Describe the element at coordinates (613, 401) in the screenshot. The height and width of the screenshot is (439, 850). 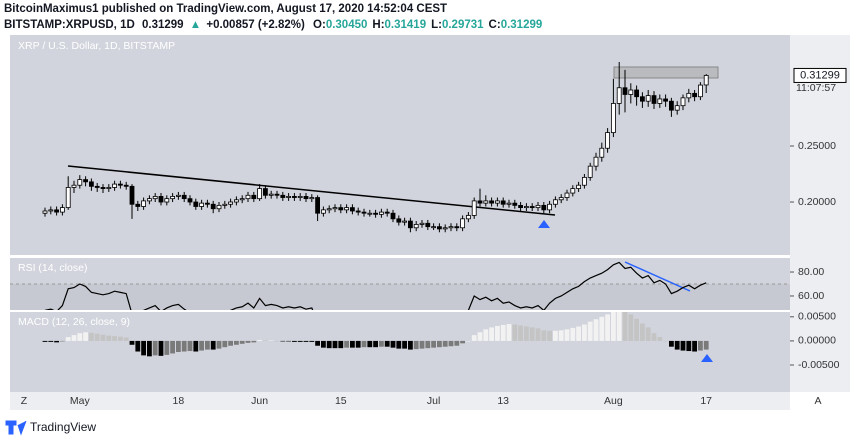
I see `x-tick-label: Aug` at that location.